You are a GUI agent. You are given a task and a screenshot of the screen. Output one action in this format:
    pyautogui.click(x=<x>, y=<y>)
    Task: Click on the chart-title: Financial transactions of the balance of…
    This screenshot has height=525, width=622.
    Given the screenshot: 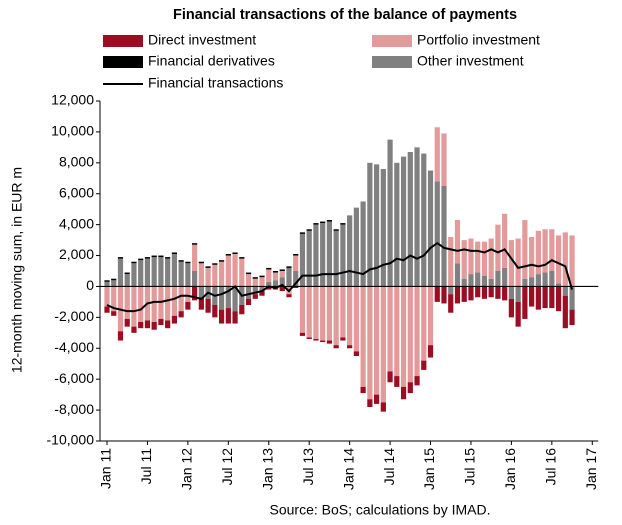 What is the action you would take?
    pyautogui.click(x=345, y=15)
    